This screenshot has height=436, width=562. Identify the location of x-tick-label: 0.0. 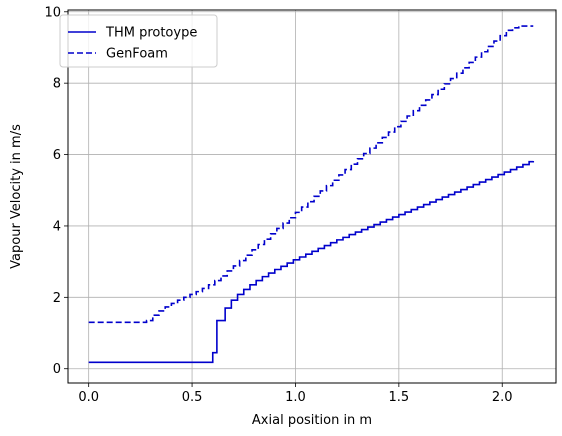
(88, 397).